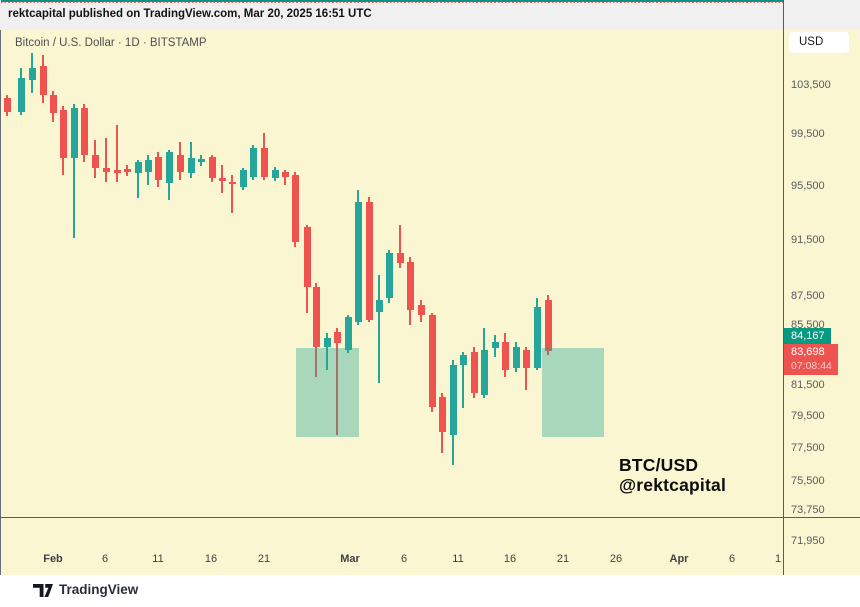  Describe the element at coordinates (430, 517) in the screenshot. I see `axis-separator-line` at that location.